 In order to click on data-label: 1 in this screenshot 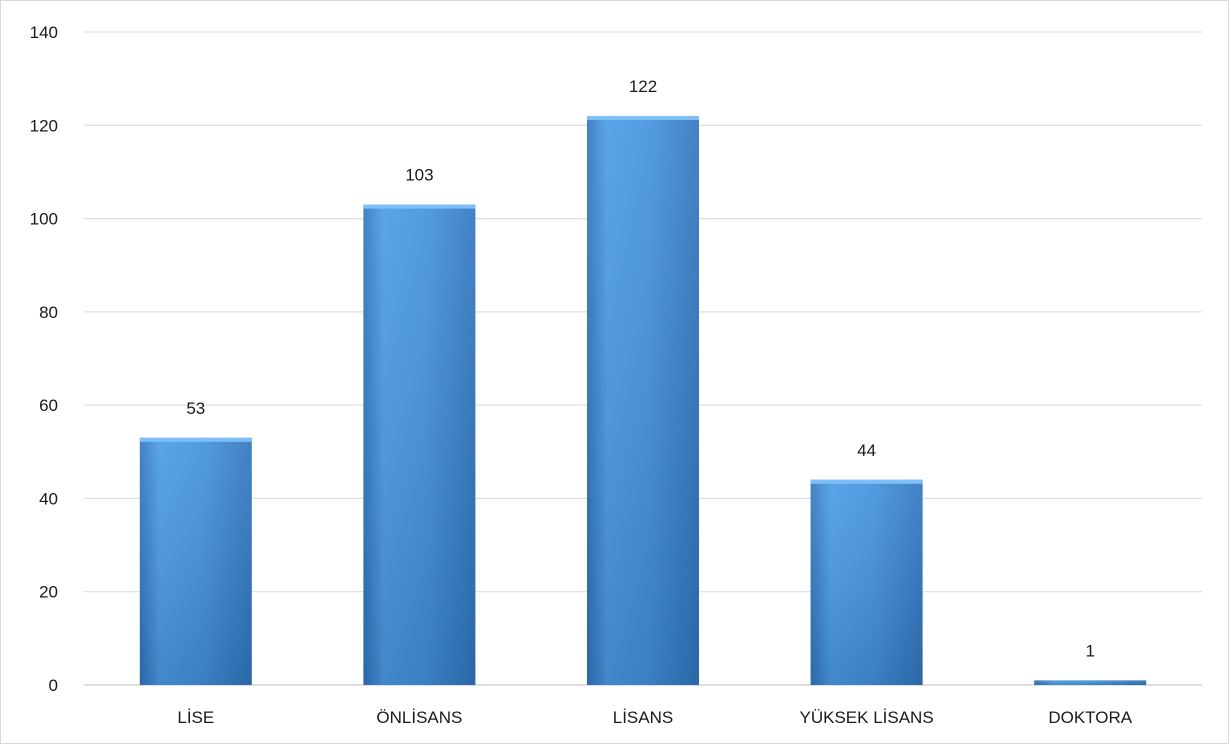, I will do `click(1089, 650)`.